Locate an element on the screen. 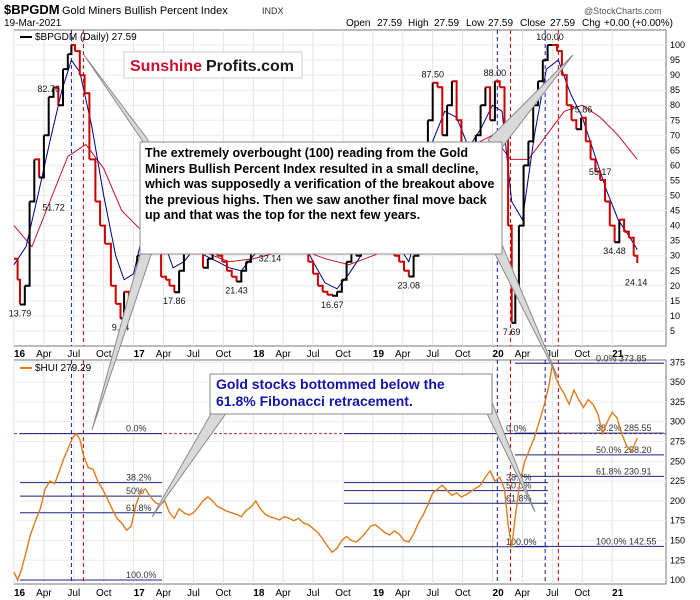  bpgdm-value-label: 16.67 is located at coordinates (332, 305).